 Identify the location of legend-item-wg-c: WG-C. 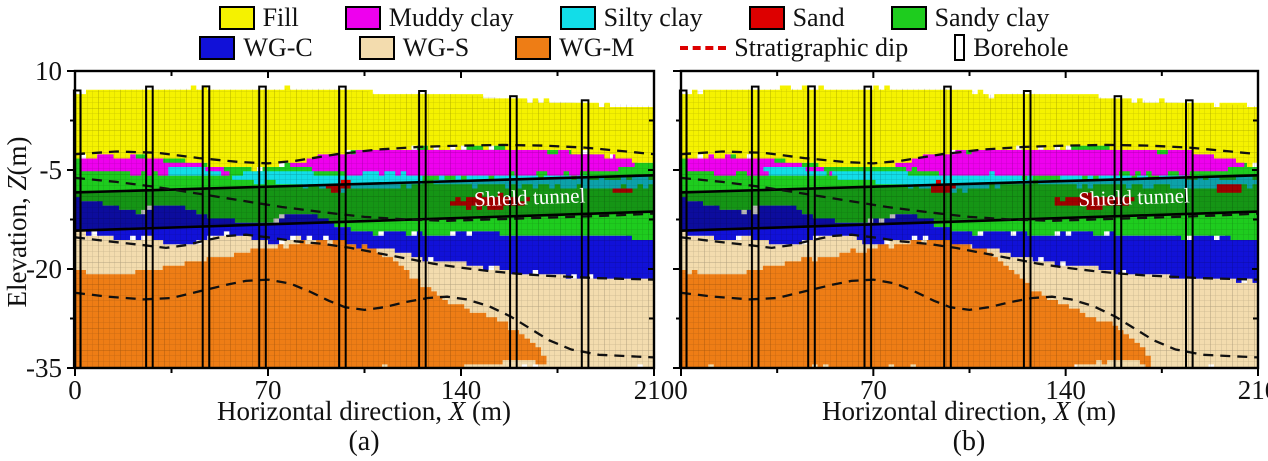
(256, 47).